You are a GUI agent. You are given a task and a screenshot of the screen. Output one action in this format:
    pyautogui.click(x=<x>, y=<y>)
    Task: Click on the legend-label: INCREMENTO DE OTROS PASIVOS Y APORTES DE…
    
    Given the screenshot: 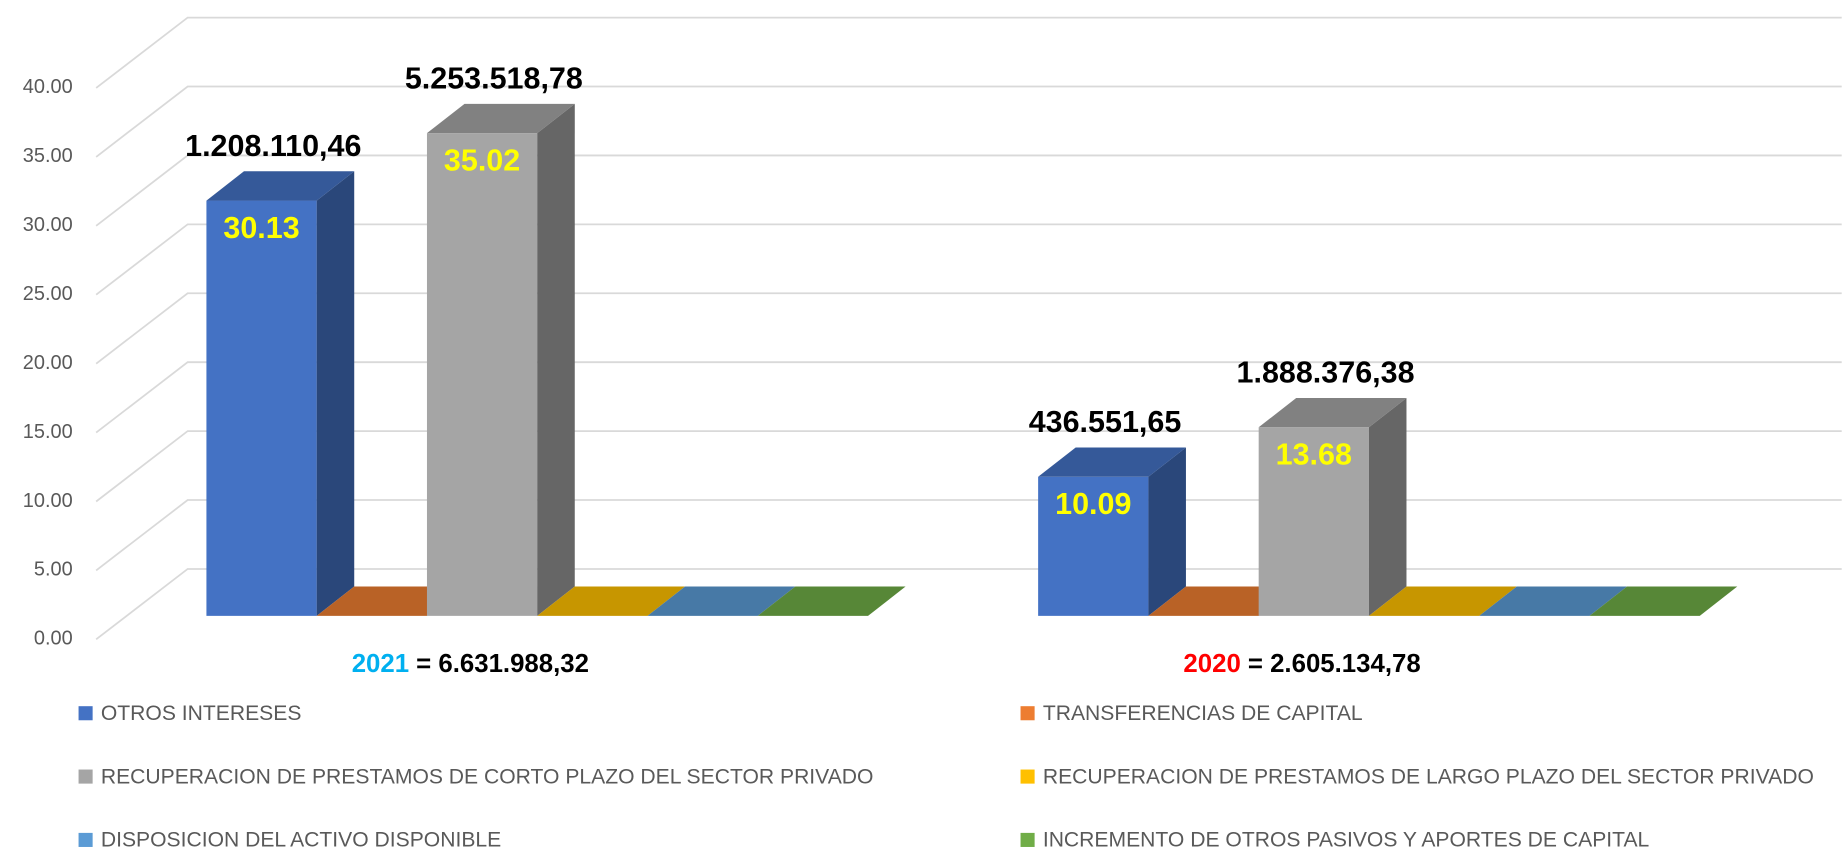 What is the action you would take?
    pyautogui.click(x=1346, y=840)
    